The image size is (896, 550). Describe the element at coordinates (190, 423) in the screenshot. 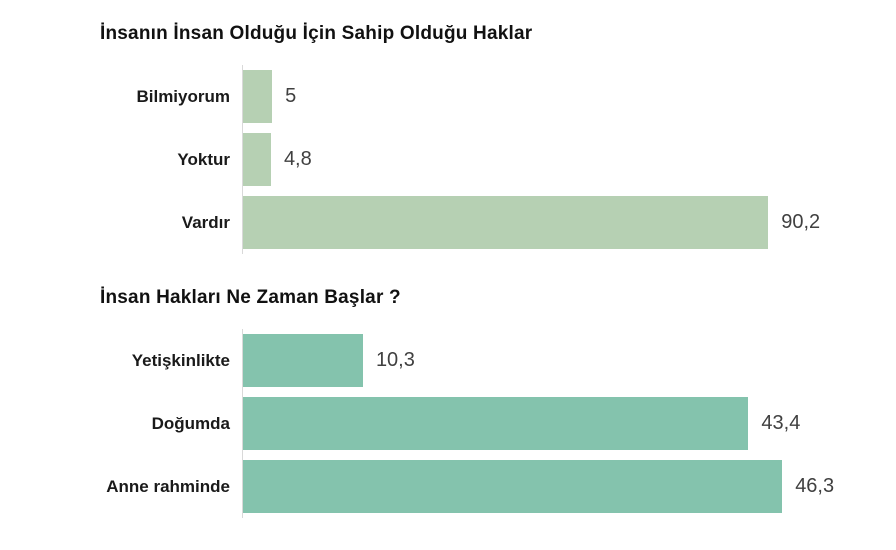

I see `category-label: Doğumda` at that location.